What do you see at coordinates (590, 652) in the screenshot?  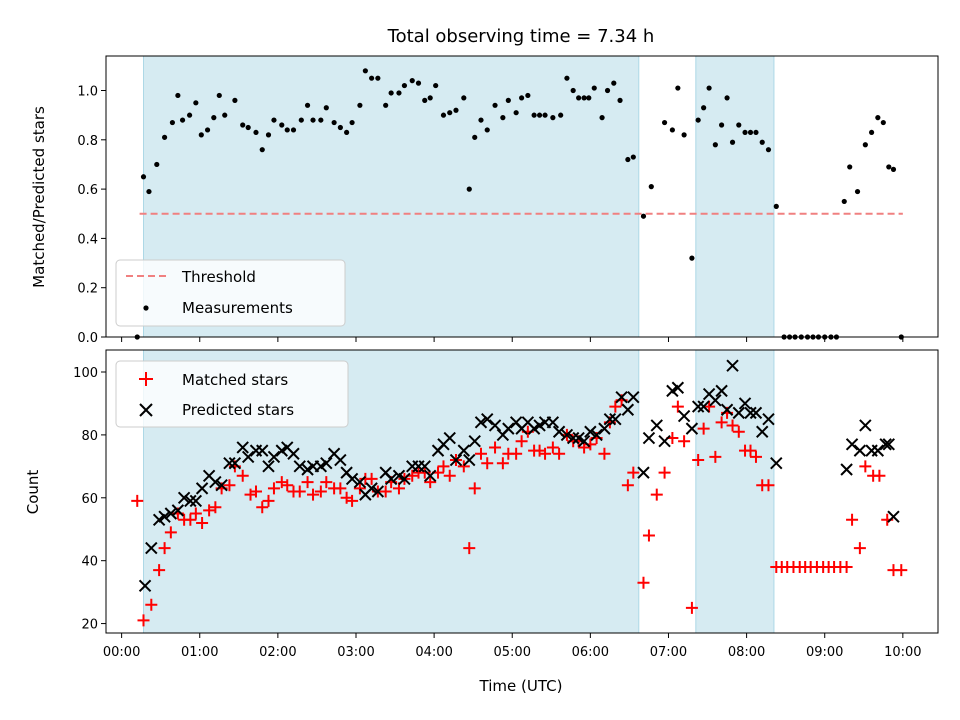 I see `x-tick-label: 06:00` at bounding box center [590, 652].